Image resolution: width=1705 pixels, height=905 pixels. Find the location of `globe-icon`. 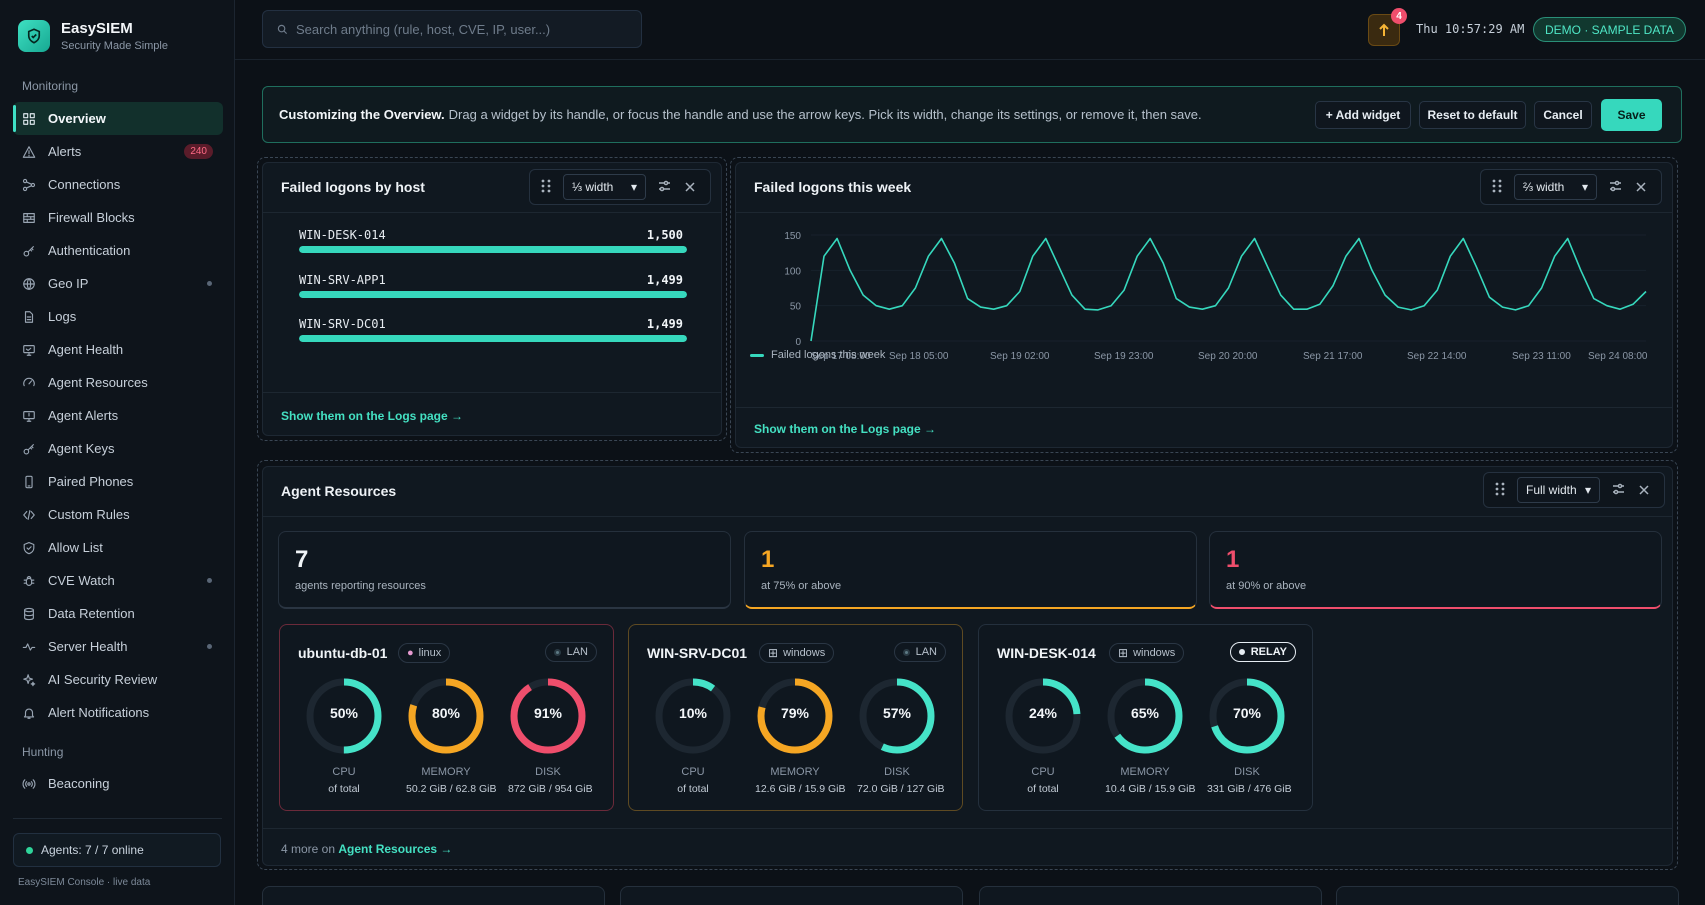

globe-icon is located at coordinates (29, 283).